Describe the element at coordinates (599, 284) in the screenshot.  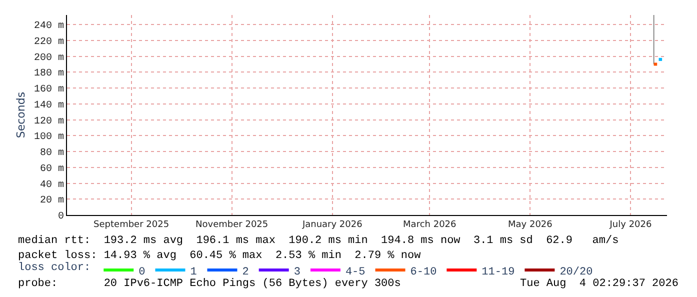
I see `text: Tue Aug 4 02:29:37 2026` at that location.